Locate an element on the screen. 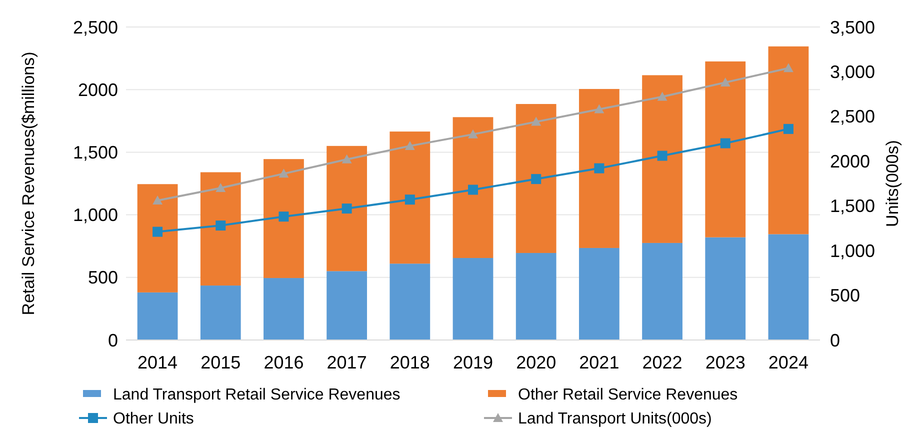 The height and width of the screenshot is (438, 916). x-tick-label: 2024 is located at coordinates (788, 362).